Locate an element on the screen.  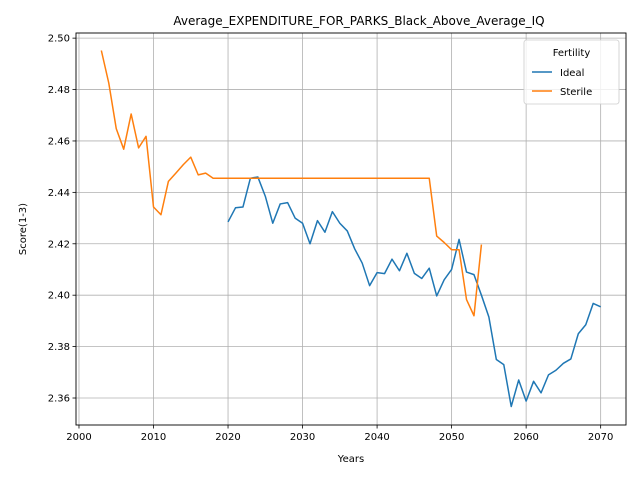
x-tick-label: 2060 is located at coordinates (525, 437).